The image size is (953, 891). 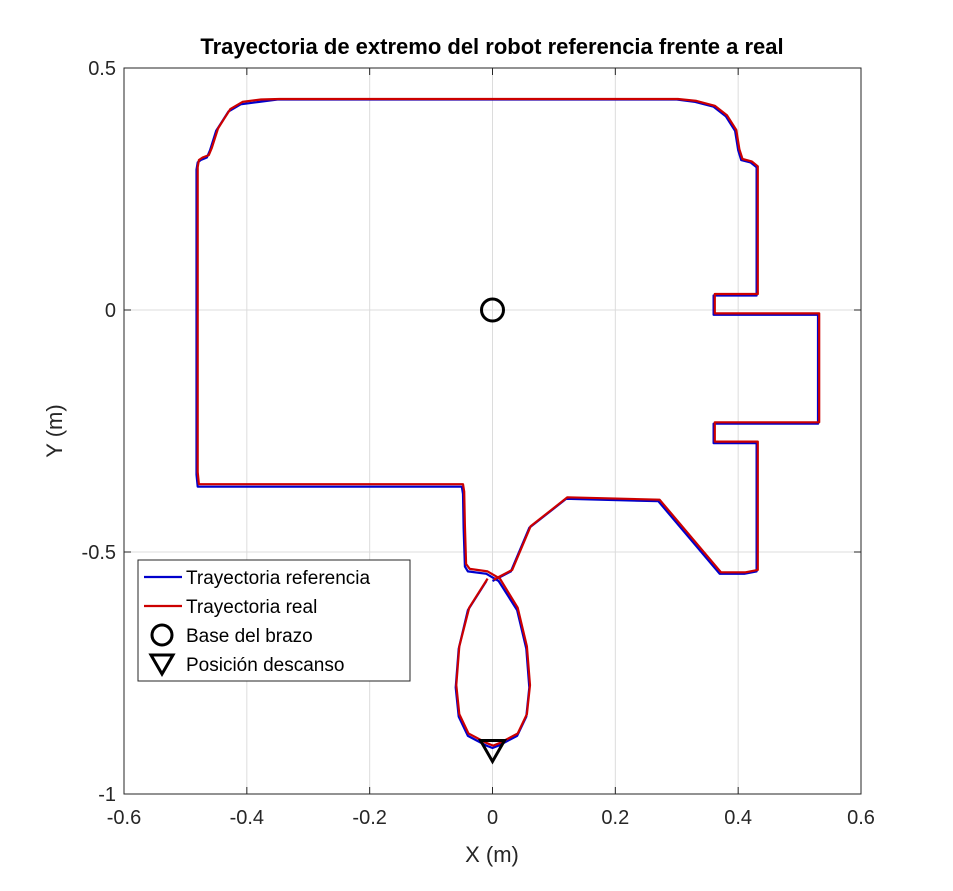 I want to click on x-tick-label: -0.4, so click(x=247, y=818).